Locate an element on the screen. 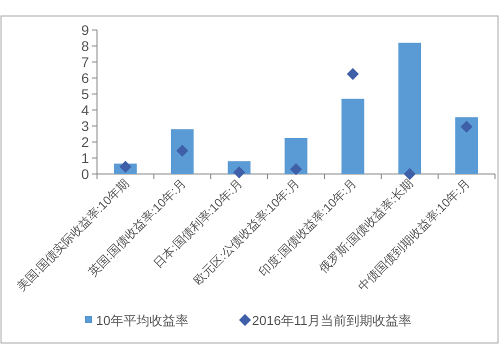 The width and height of the screenshot is (500, 362). y-tick-label: 9 is located at coordinates (85, 30).